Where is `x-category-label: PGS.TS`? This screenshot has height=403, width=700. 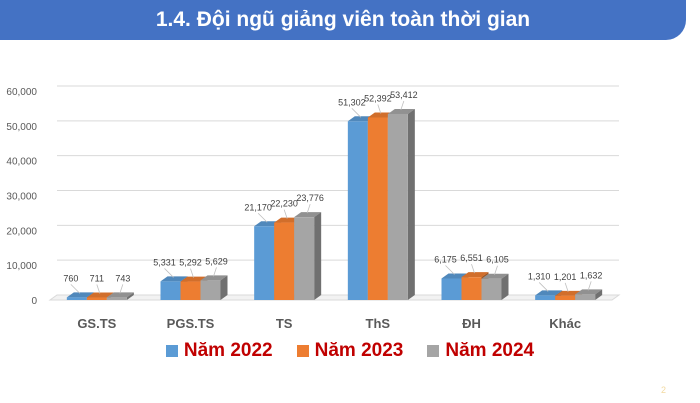 x-category-label: PGS.TS is located at coordinates (191, 323).